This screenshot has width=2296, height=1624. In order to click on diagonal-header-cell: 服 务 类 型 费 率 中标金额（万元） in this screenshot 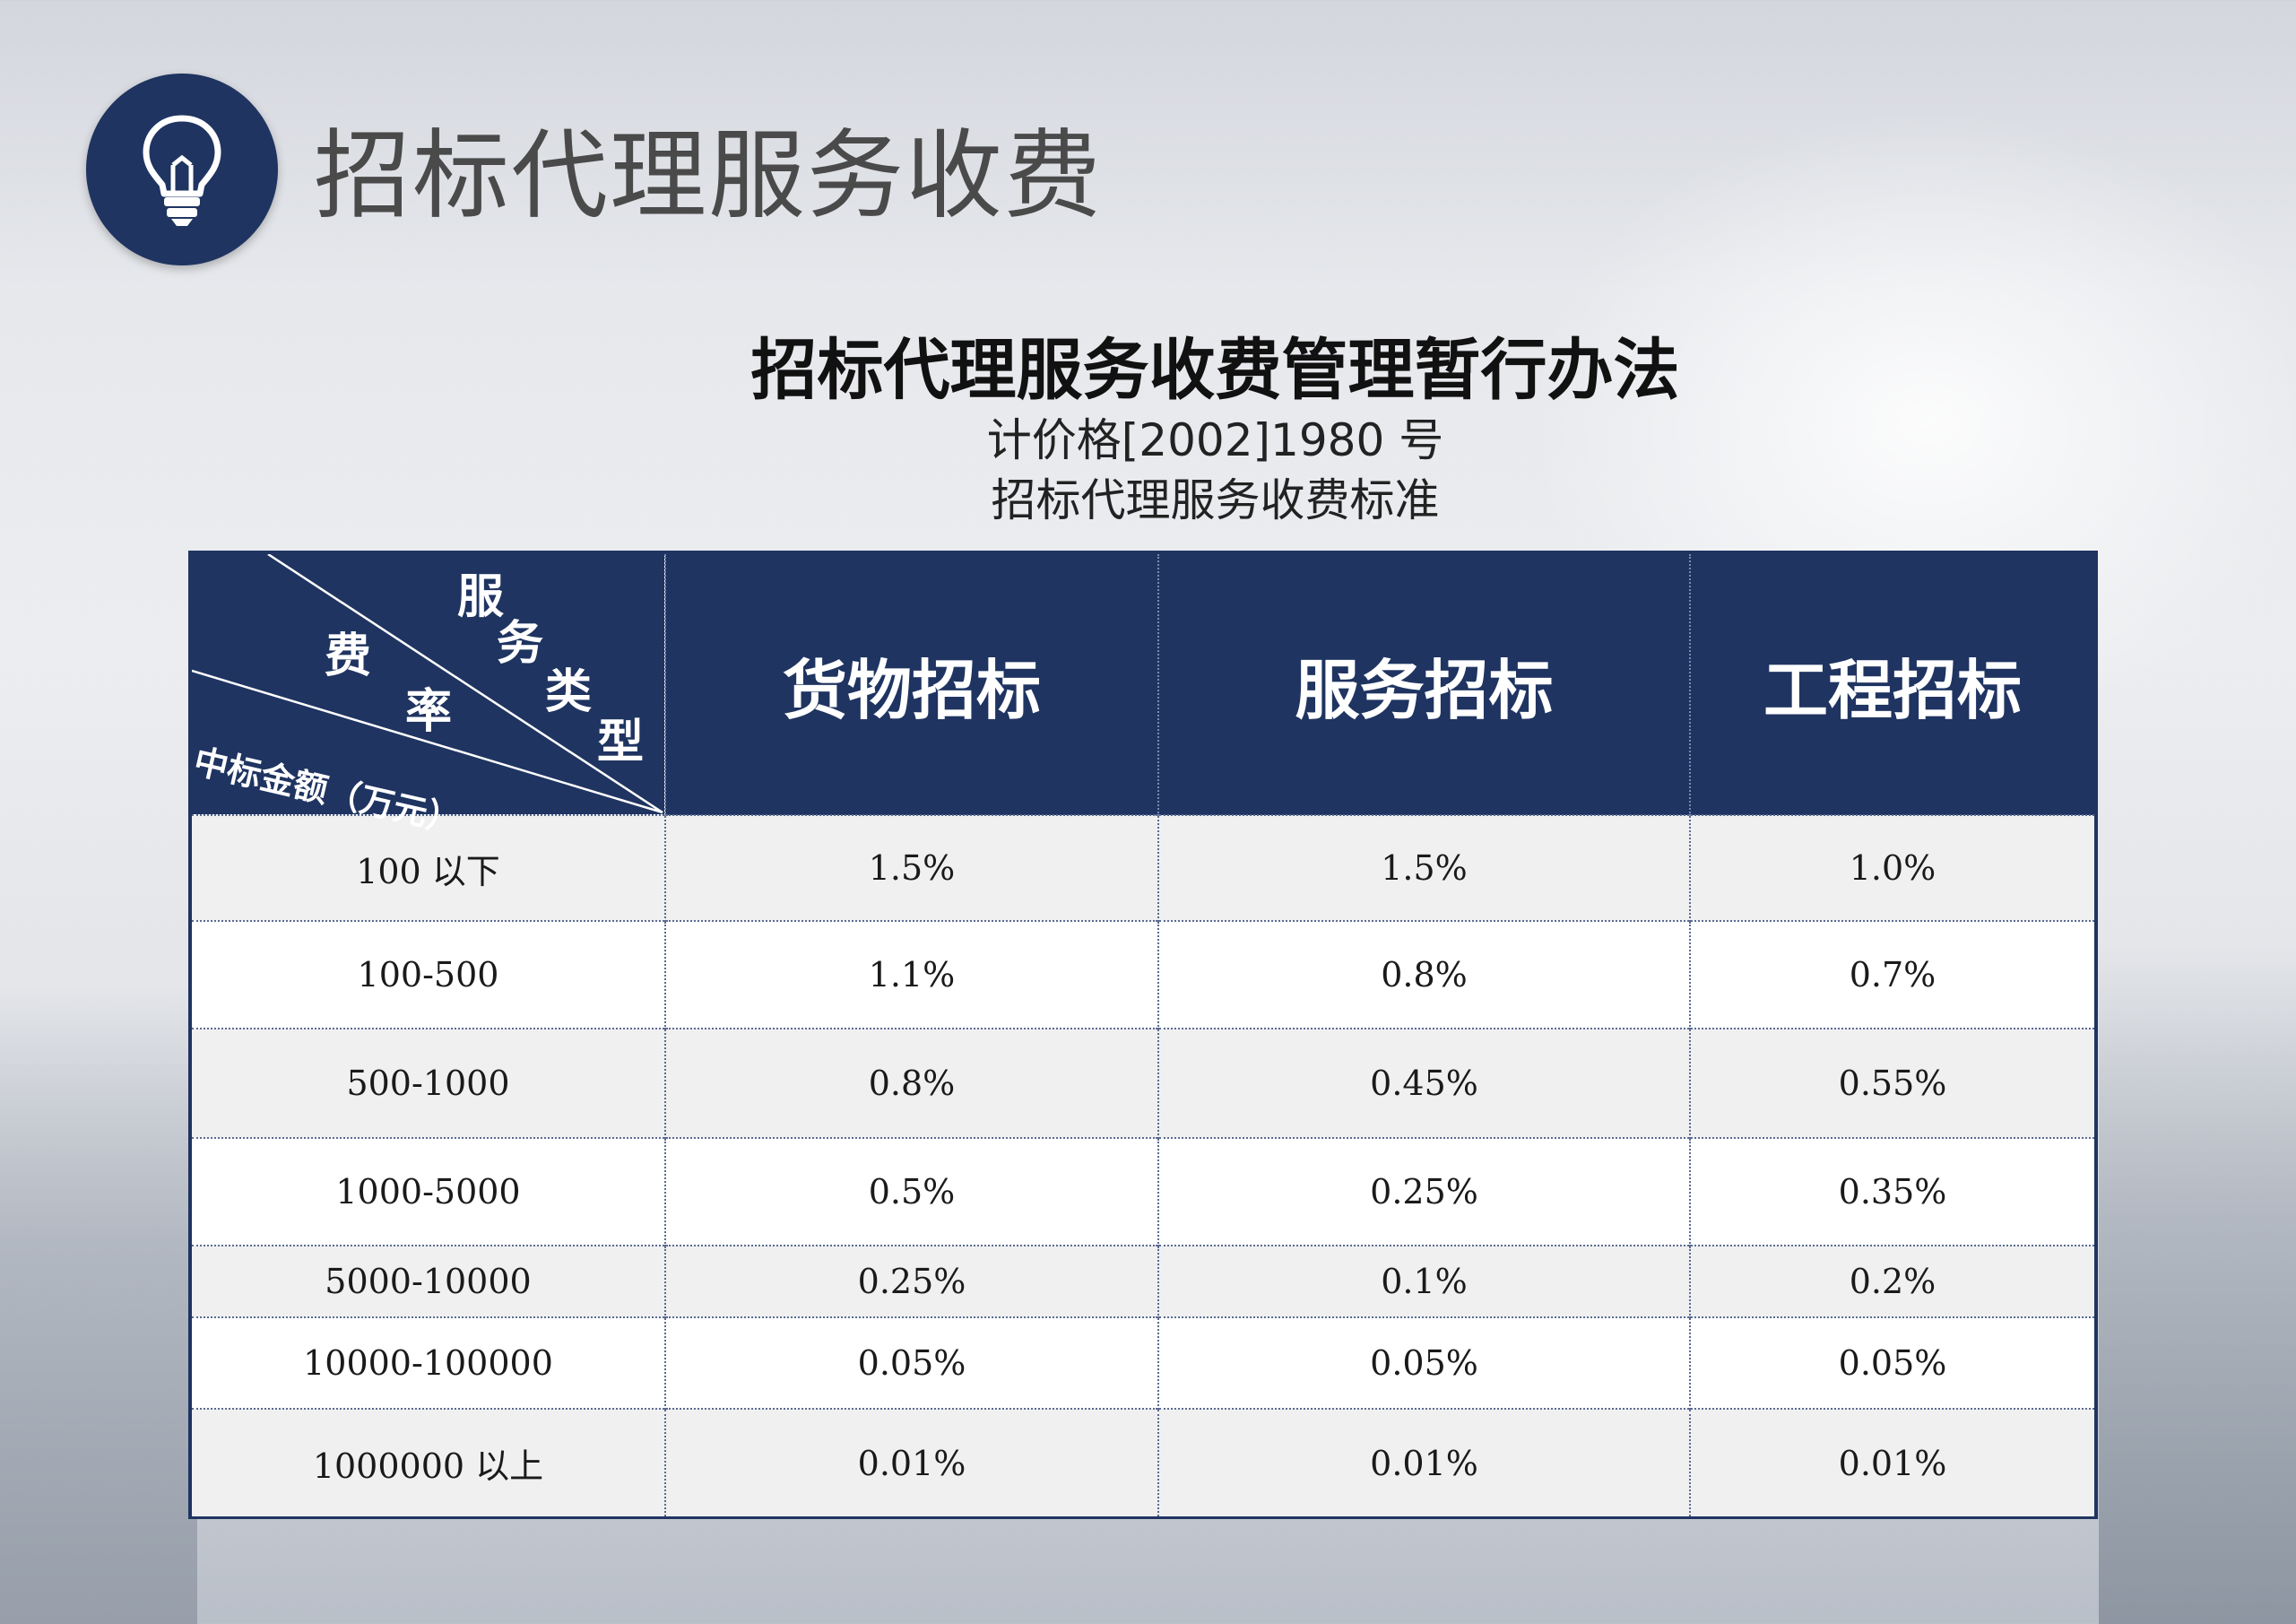, I will do `click(427, 697)`.